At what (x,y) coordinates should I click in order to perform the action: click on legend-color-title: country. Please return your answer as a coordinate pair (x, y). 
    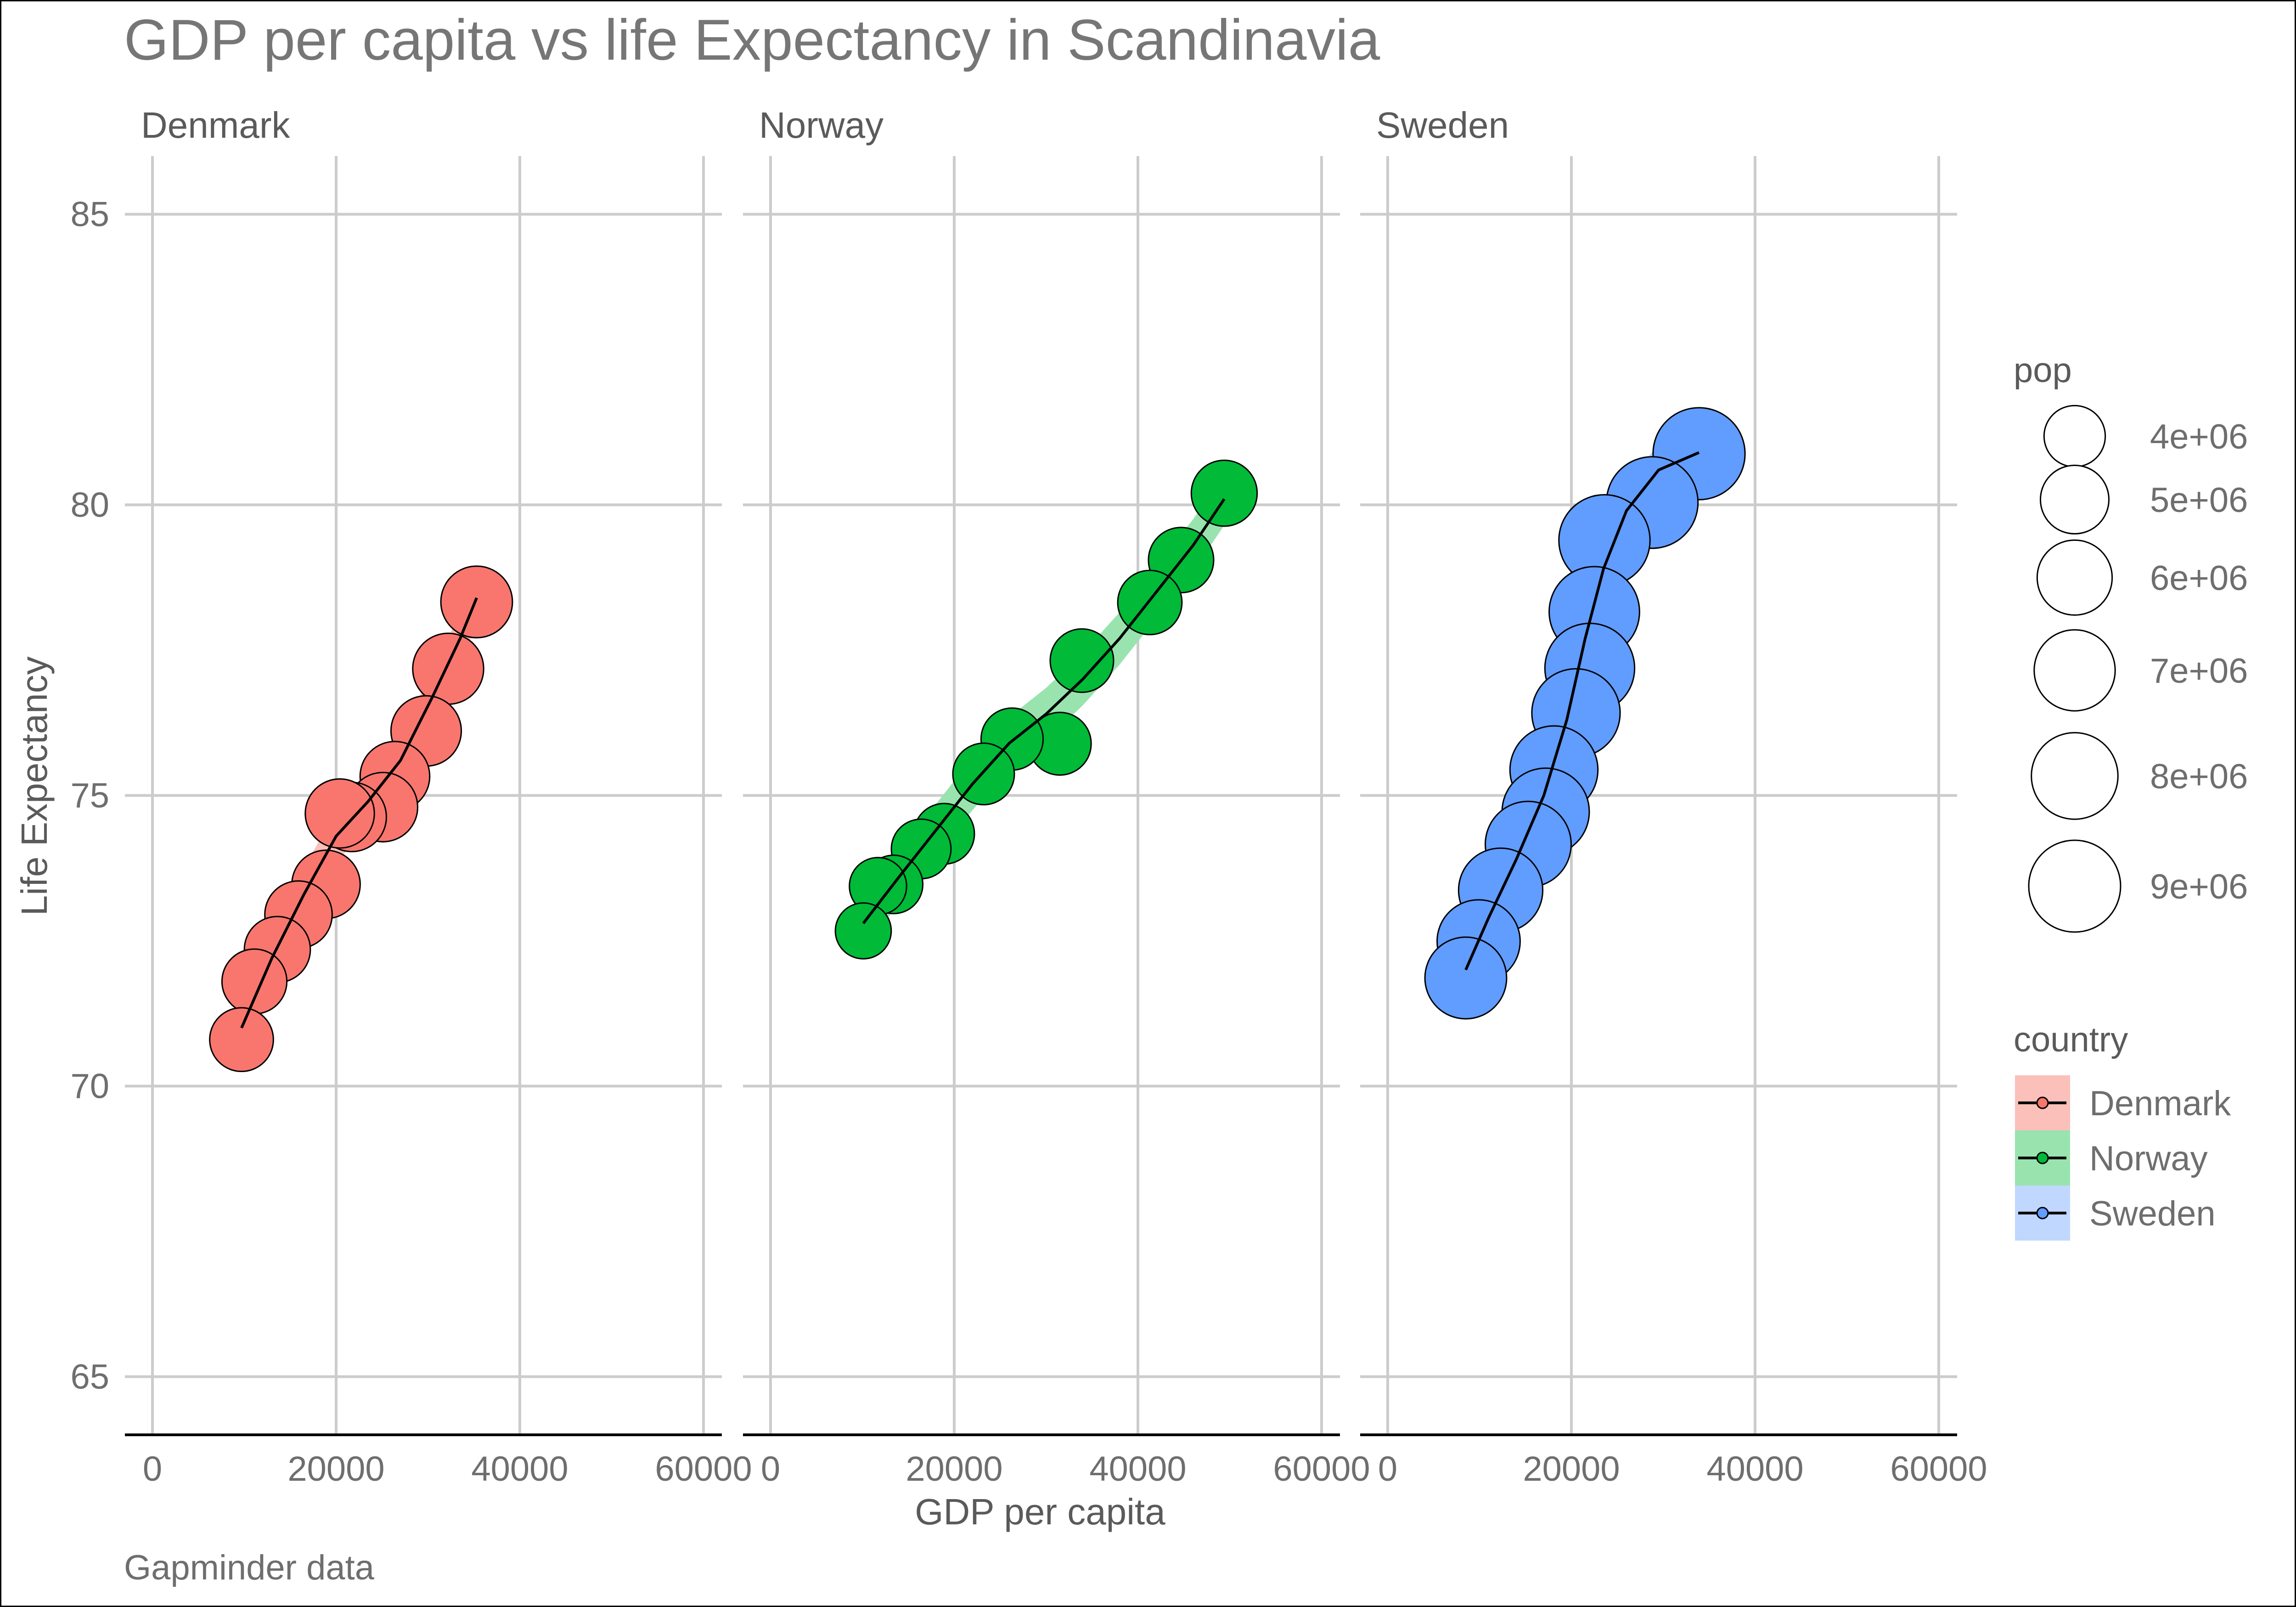
    Looking at the image, I should click on (2071, 1039).